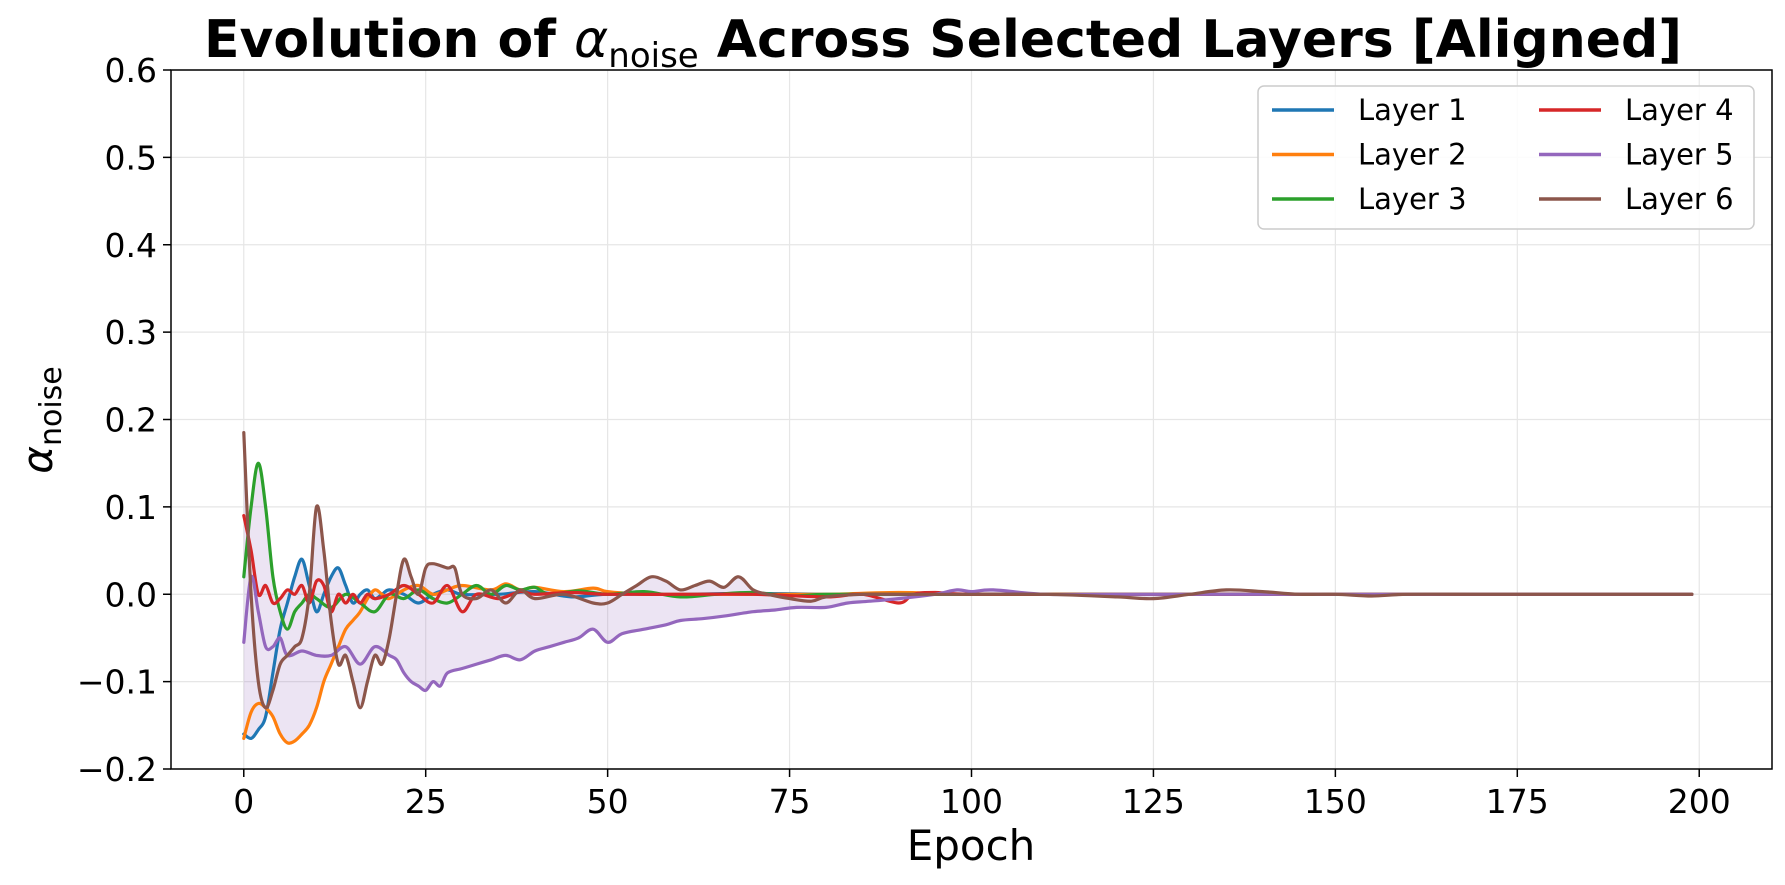 The image size is (1785, 885). I want to click on x-tick-label: 75, so click(790, 801).